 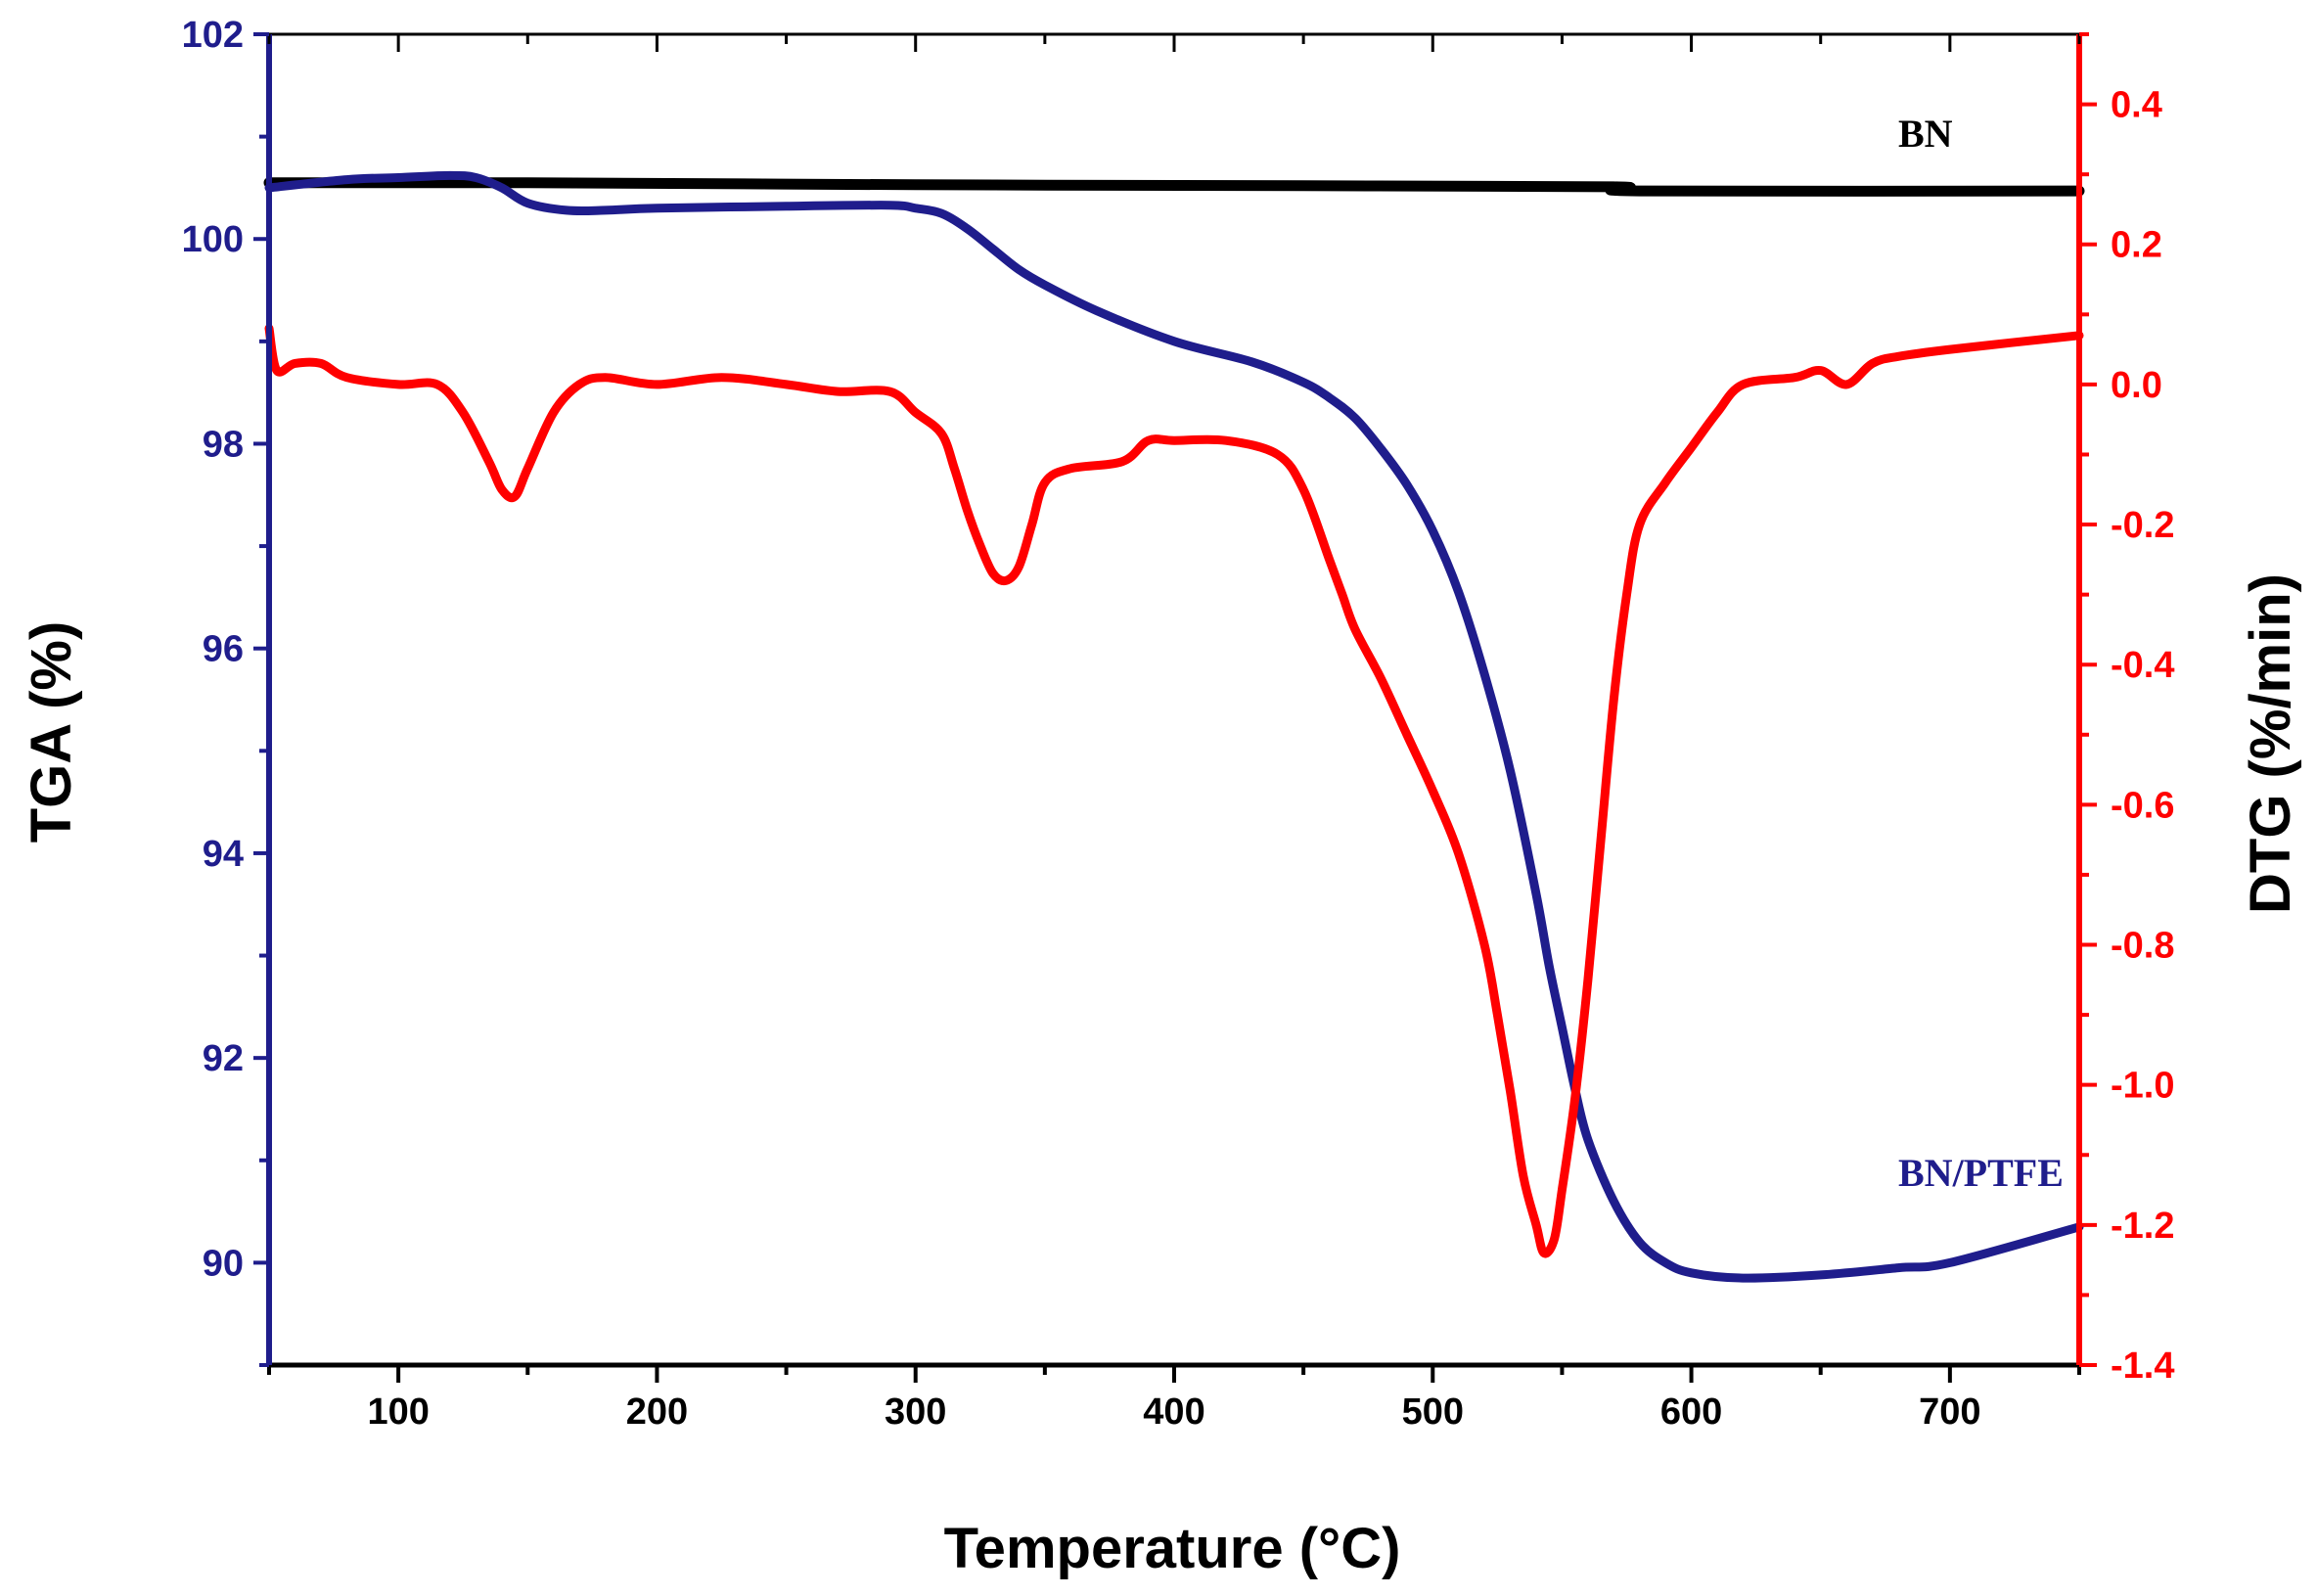 I want to click on x-tick-label: 600, so click(x=1691, y=1412).